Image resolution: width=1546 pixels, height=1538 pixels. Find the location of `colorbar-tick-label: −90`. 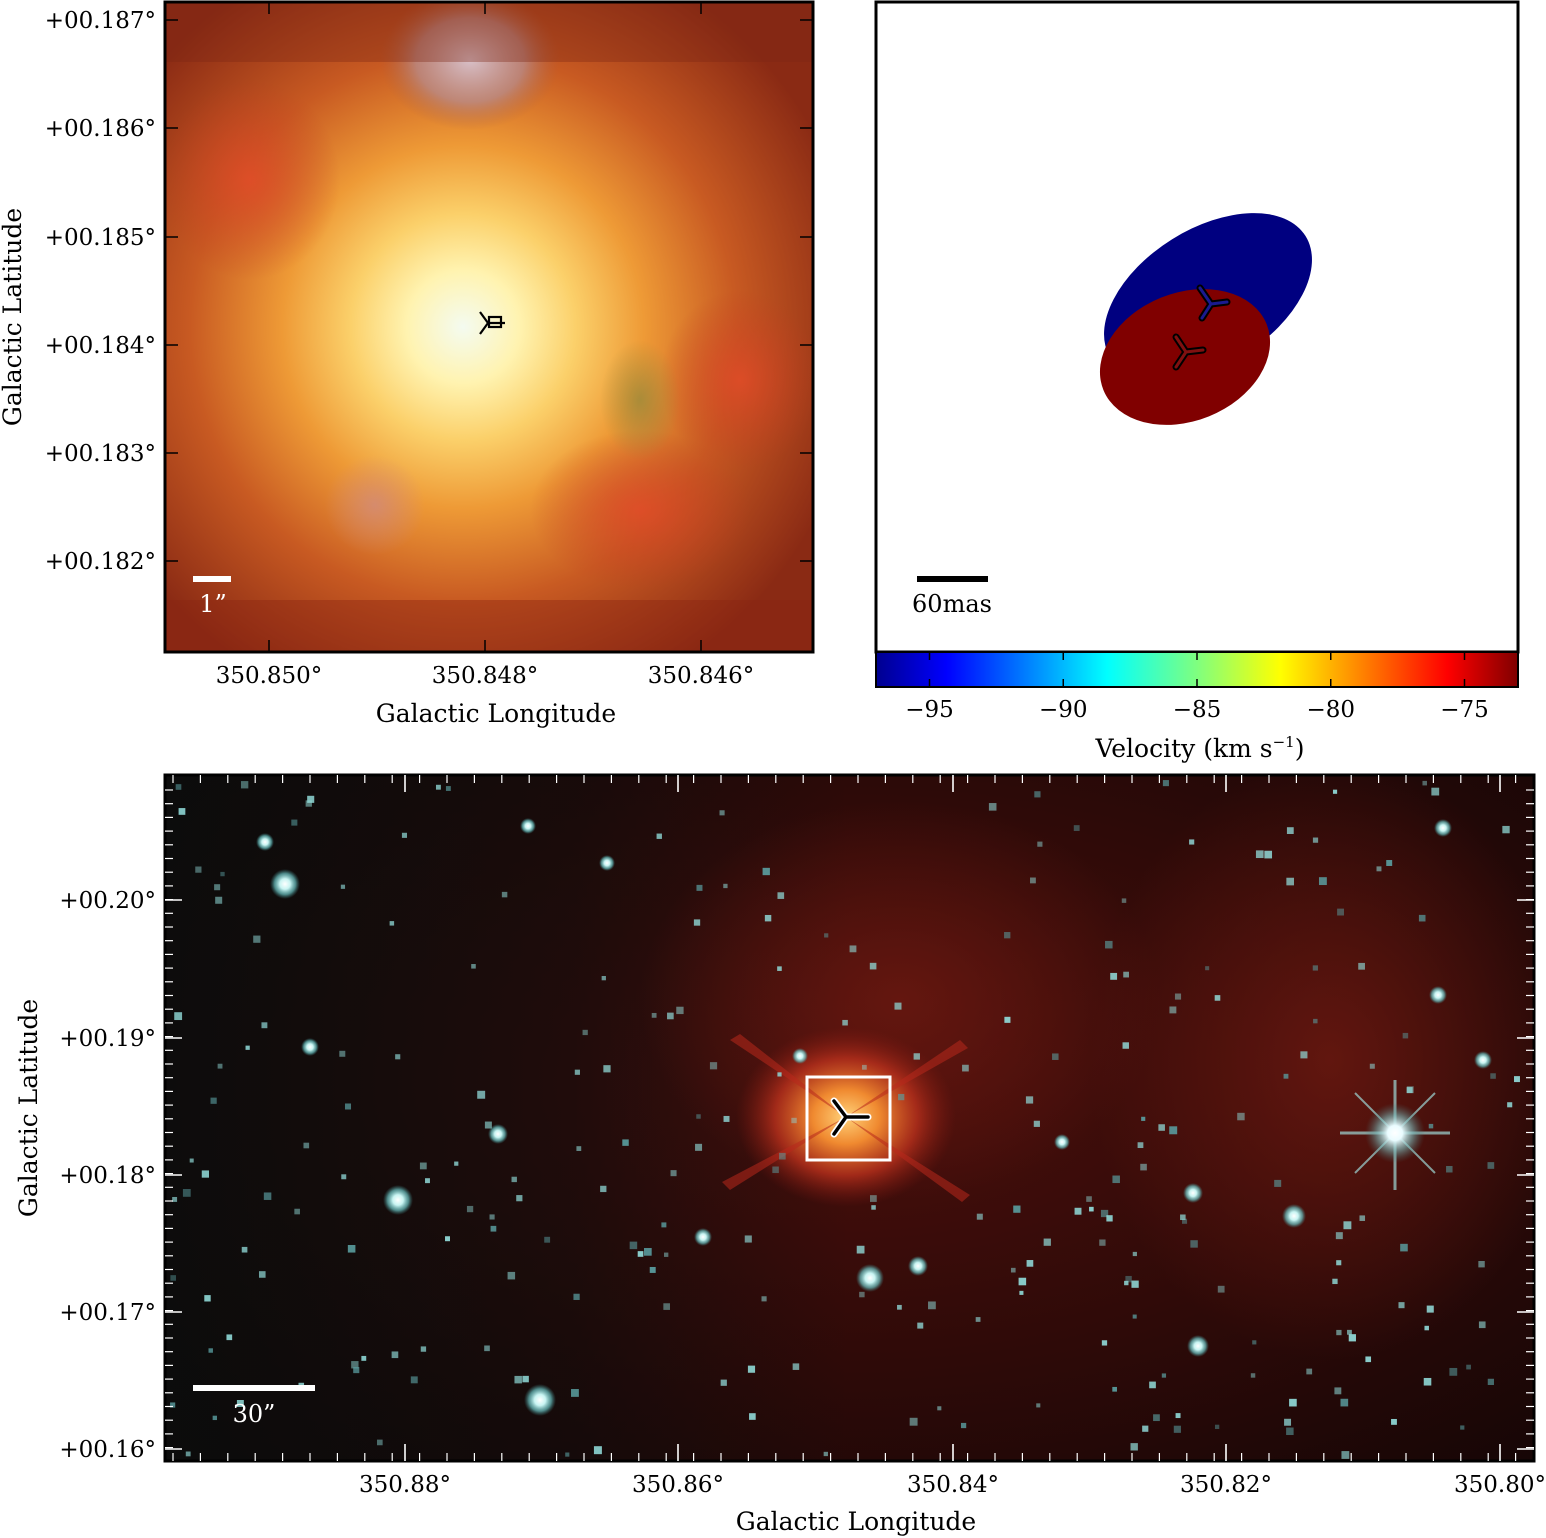

colorbar-tick-label: −90 is located at coordinates (1063, 710).